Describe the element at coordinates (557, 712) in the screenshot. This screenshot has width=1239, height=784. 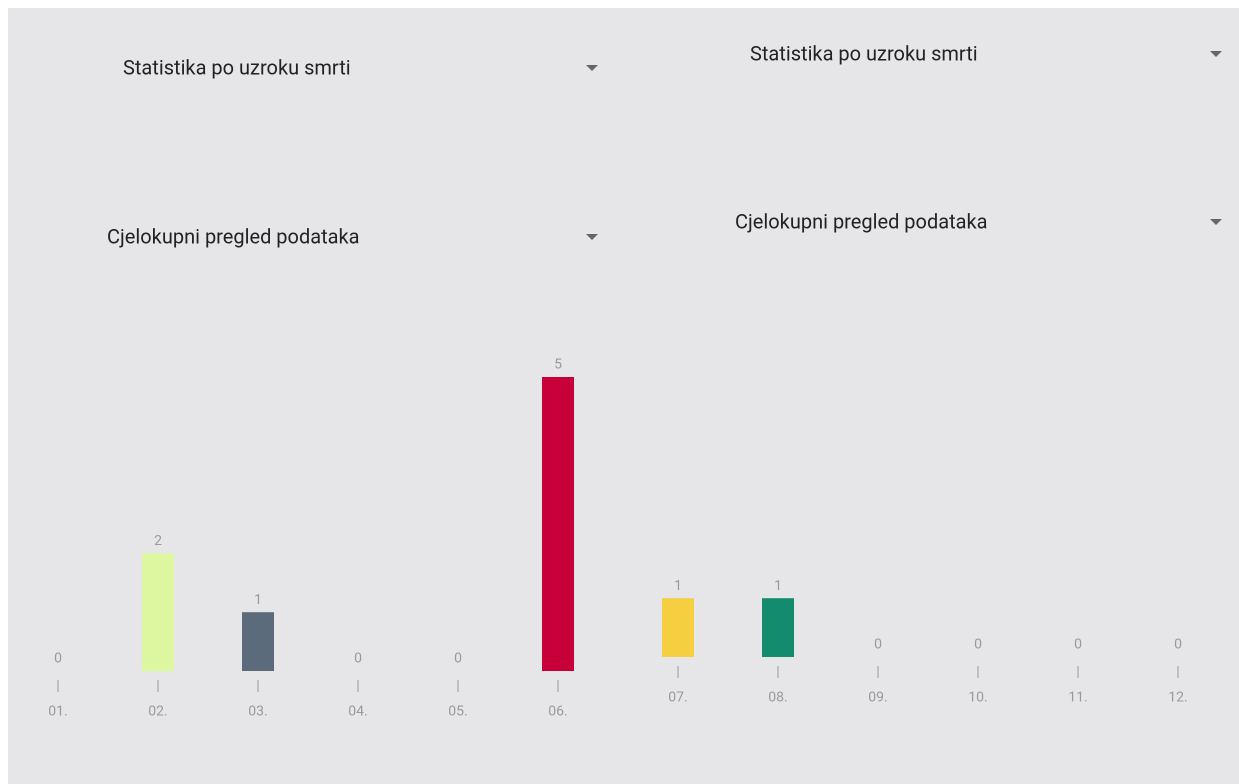
I see `category-label: 06.` at that location.